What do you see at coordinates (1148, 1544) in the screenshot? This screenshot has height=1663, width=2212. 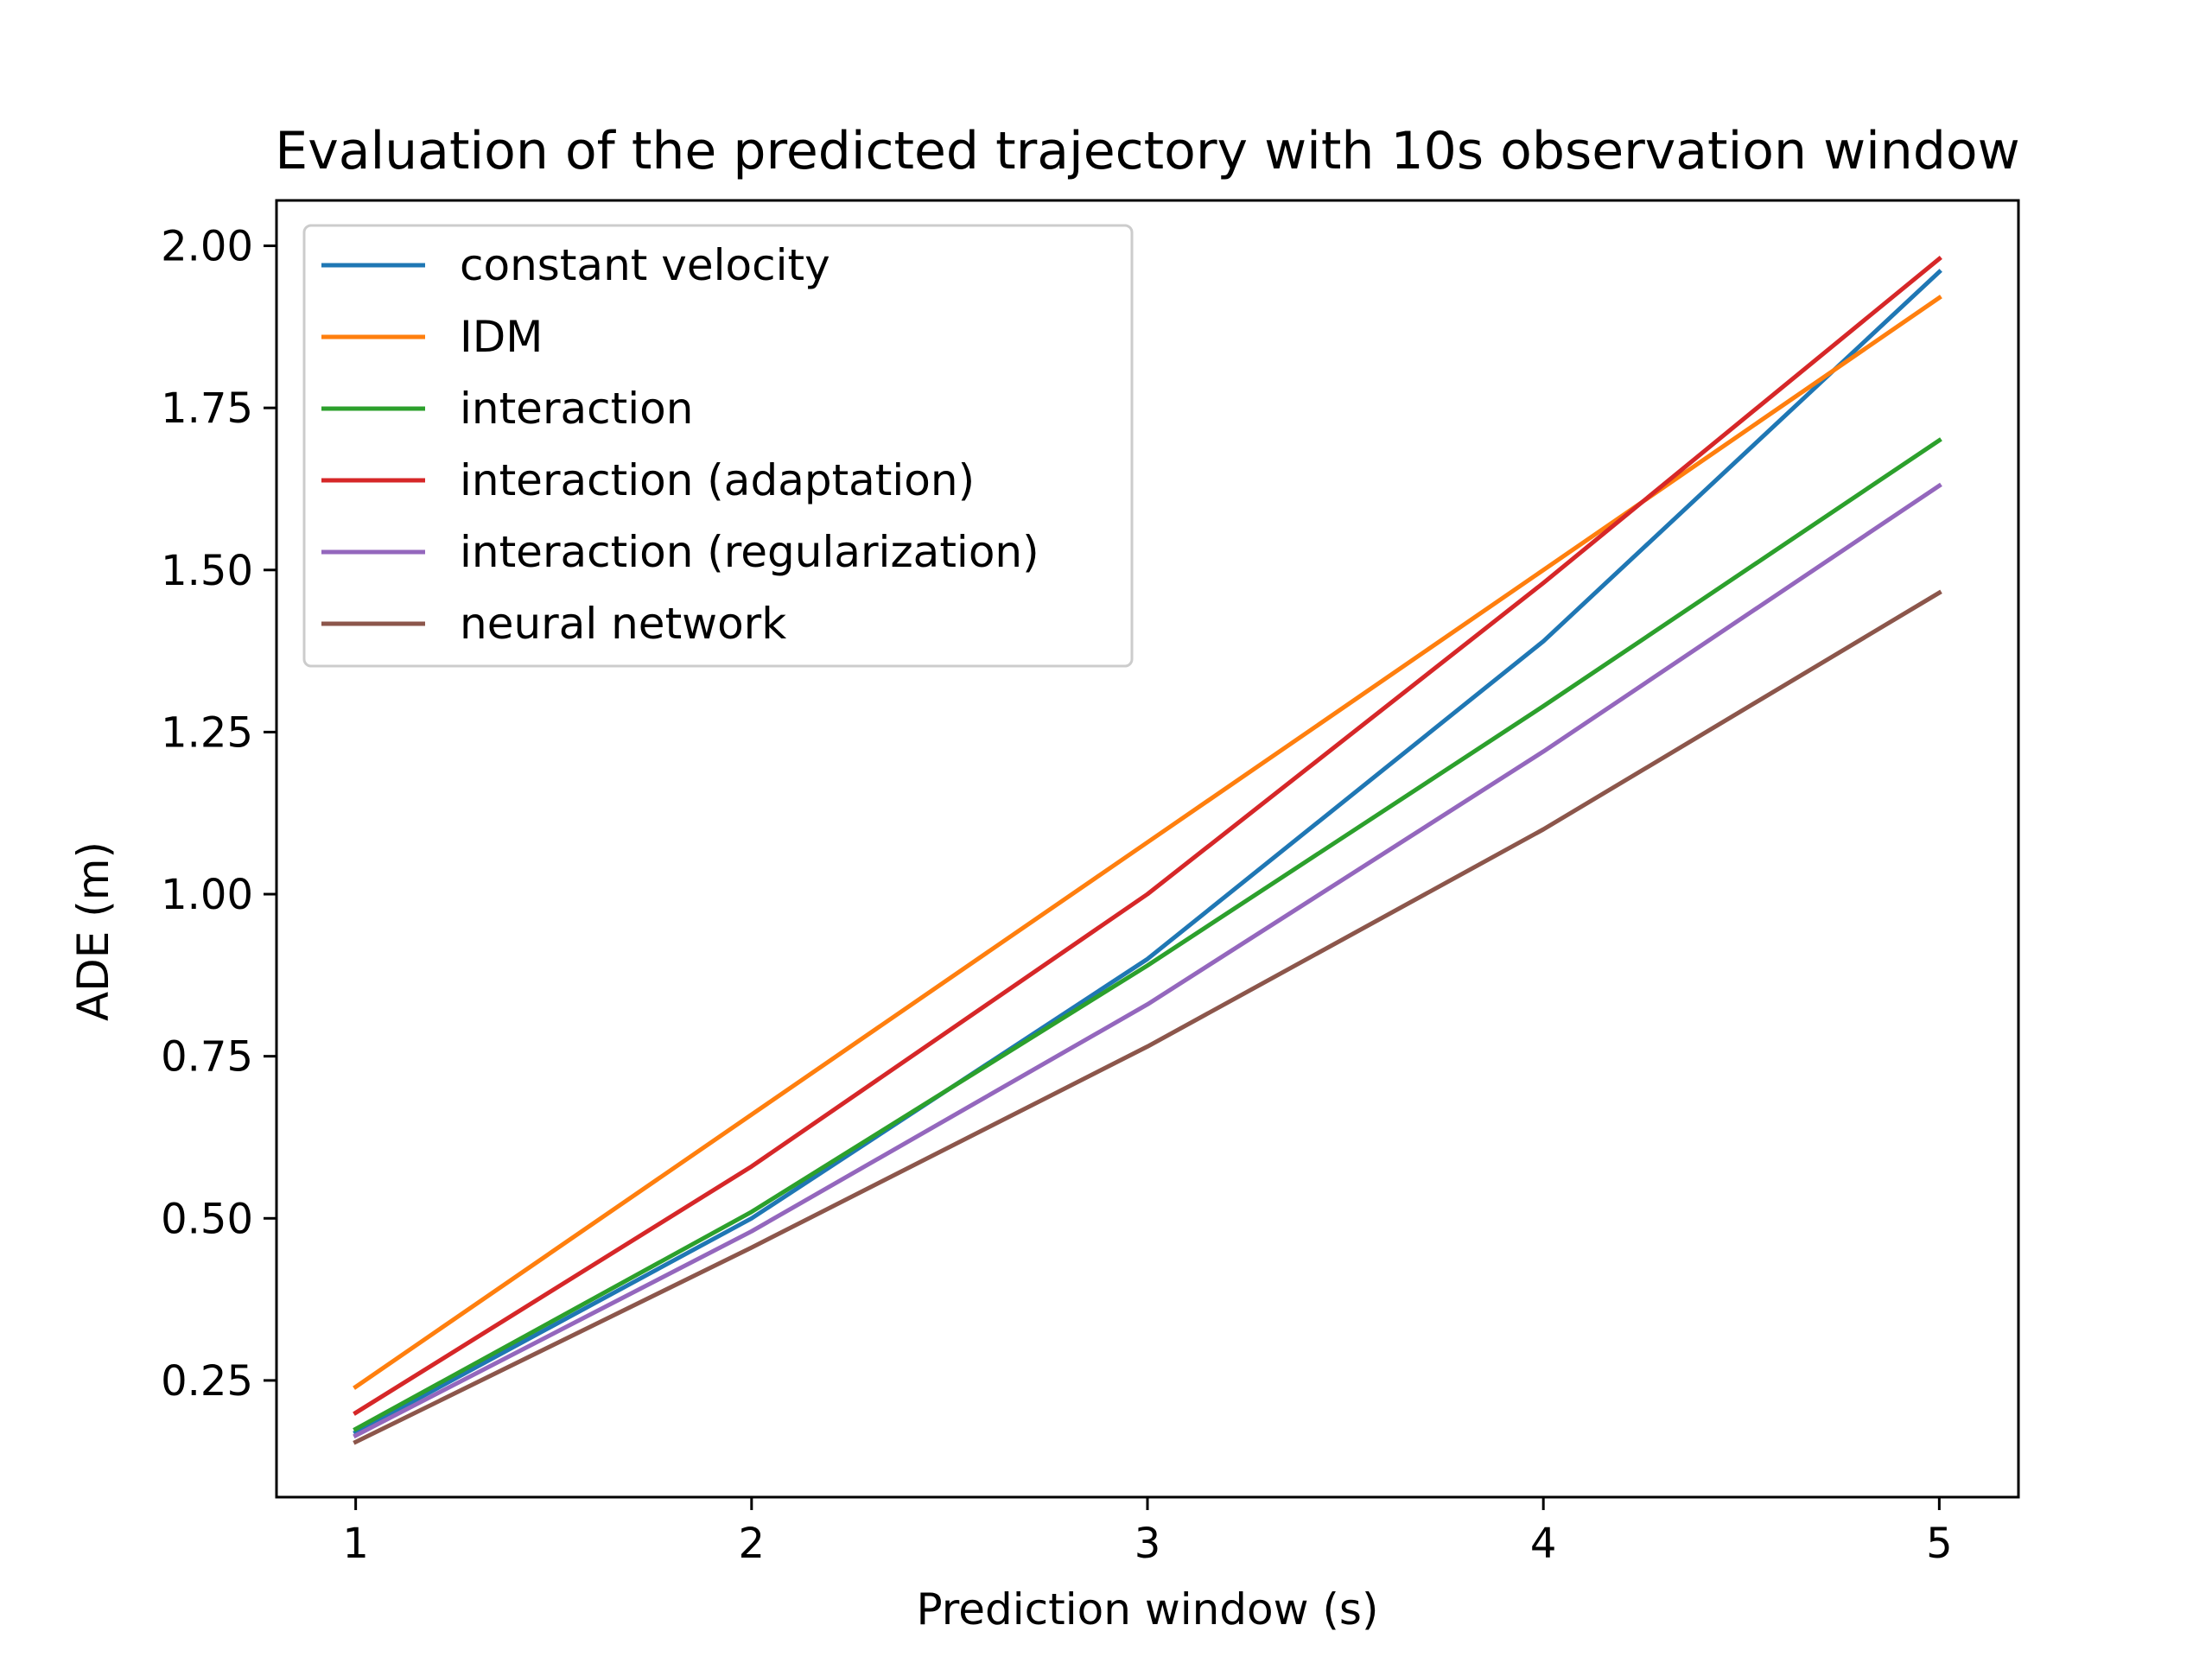 I see `x-tick-label: 3` at bounding box center [1148, 1544].